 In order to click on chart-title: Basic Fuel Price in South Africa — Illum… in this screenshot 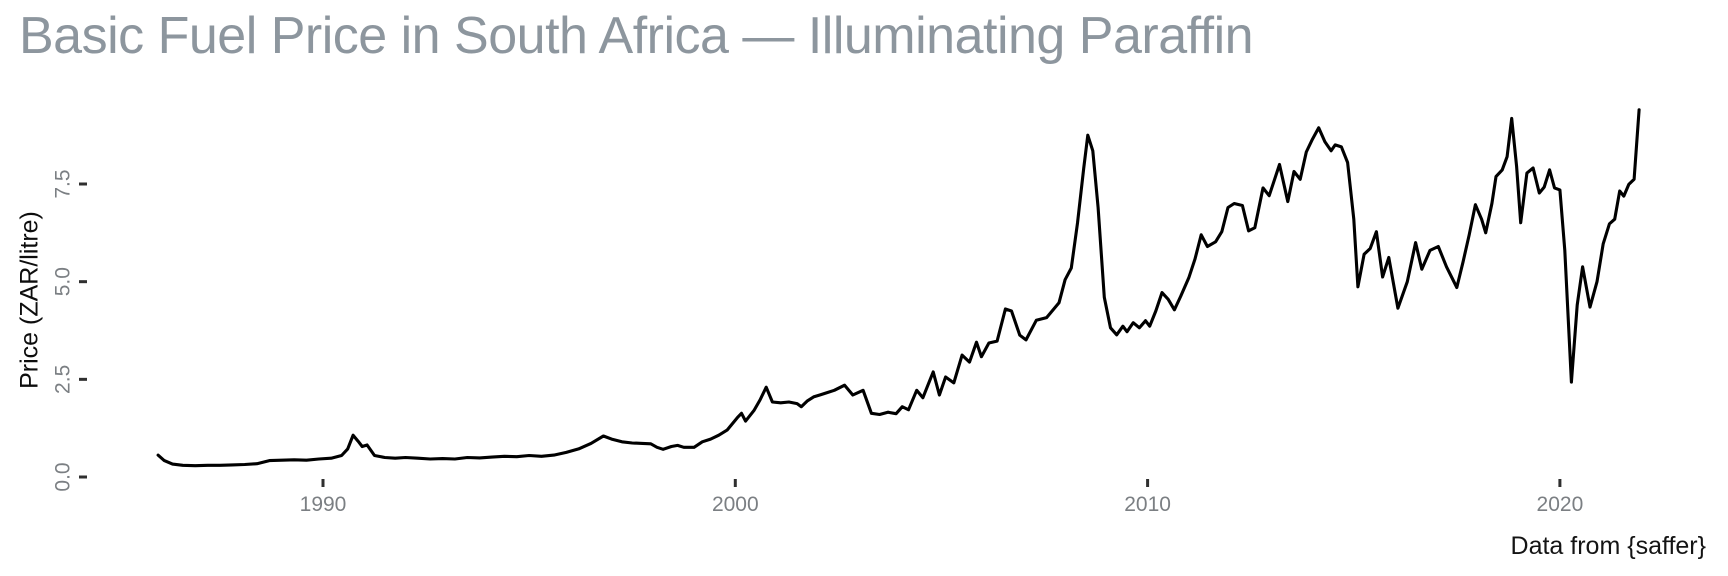, I will do `click(636, 36)`.